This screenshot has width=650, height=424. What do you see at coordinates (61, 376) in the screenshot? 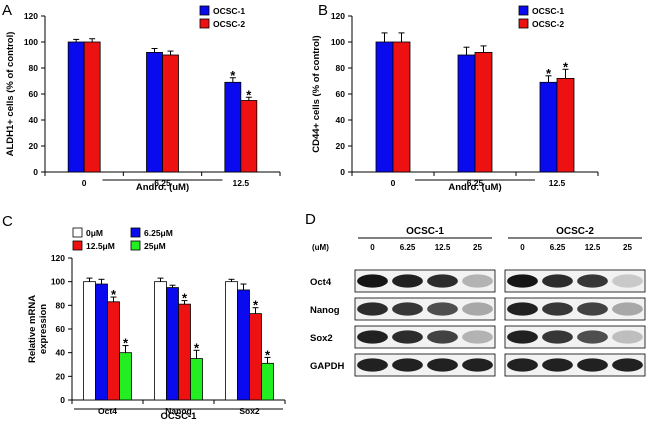
I see `y-tick-label: 20` at bounding box center [61, 376].